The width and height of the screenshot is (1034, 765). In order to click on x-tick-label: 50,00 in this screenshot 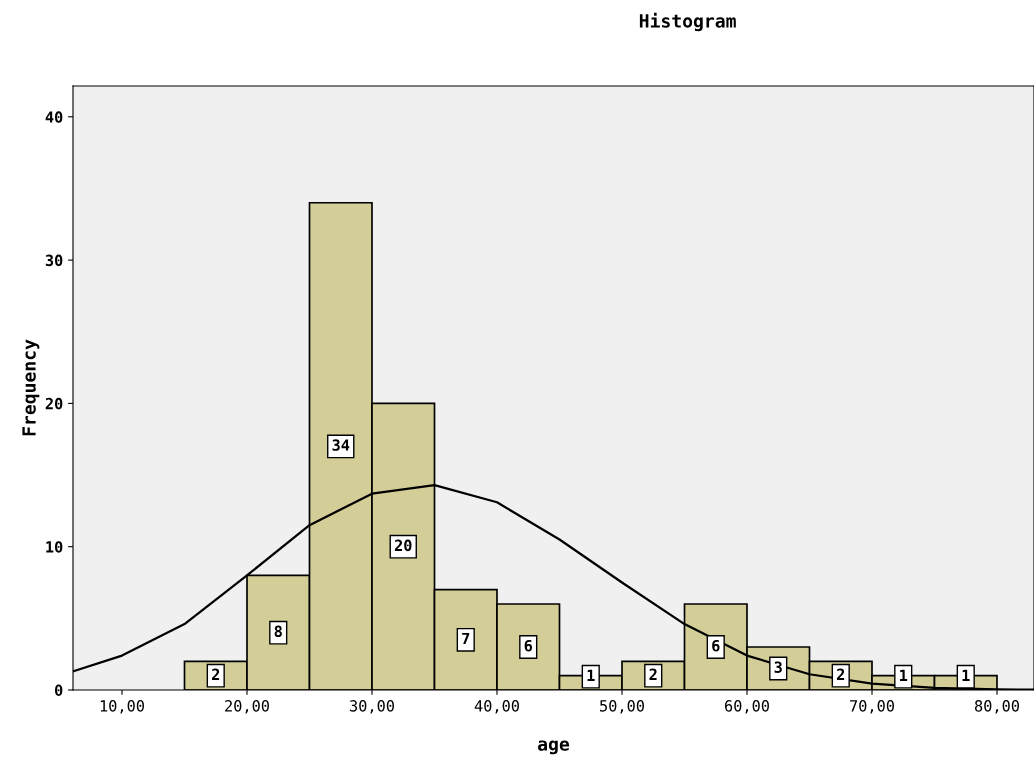, I will do `click(622, 707)`.